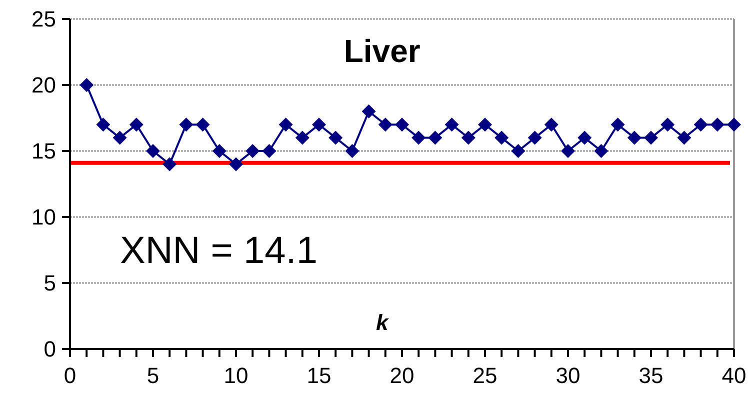 The height and width of the screenshot is (402, 750). Describe the element at coordinates (219, 251) in the screenshot. I see `annotation: XNN = 14.1` at that location.